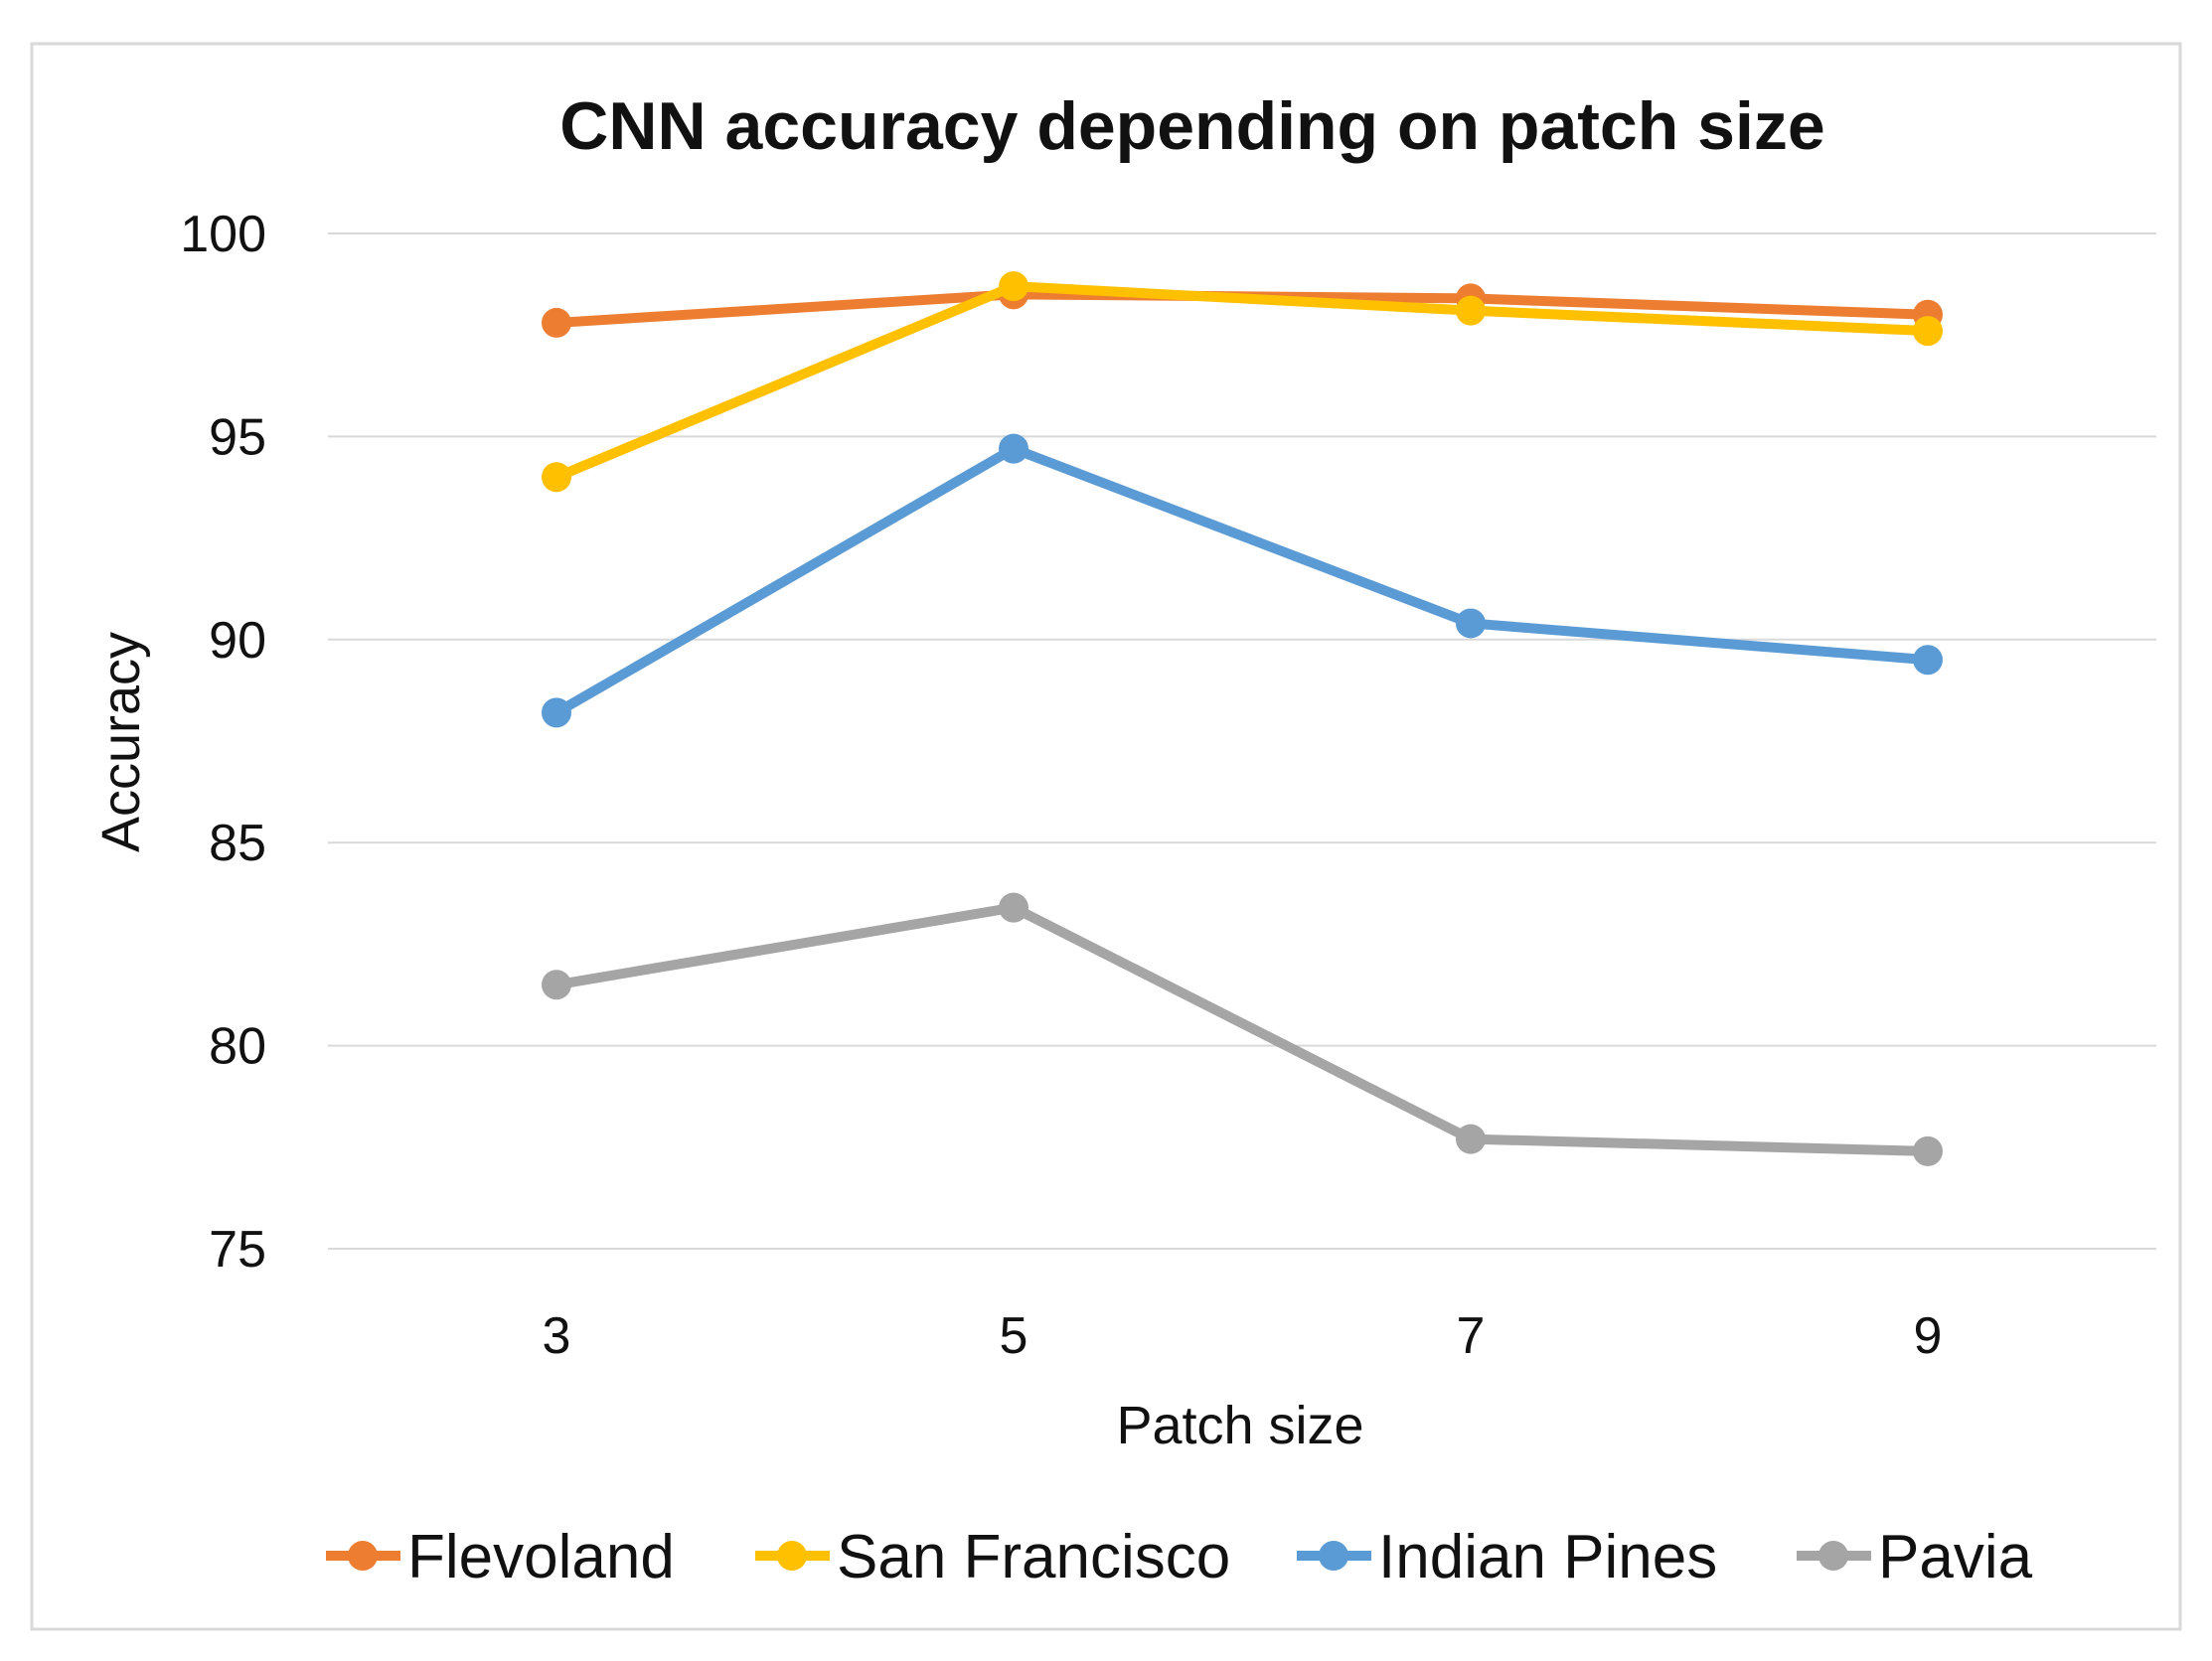 This screenshot has height=1661, width=2212. I want to click on x-tick-label: 5, so click(1014, 1336).